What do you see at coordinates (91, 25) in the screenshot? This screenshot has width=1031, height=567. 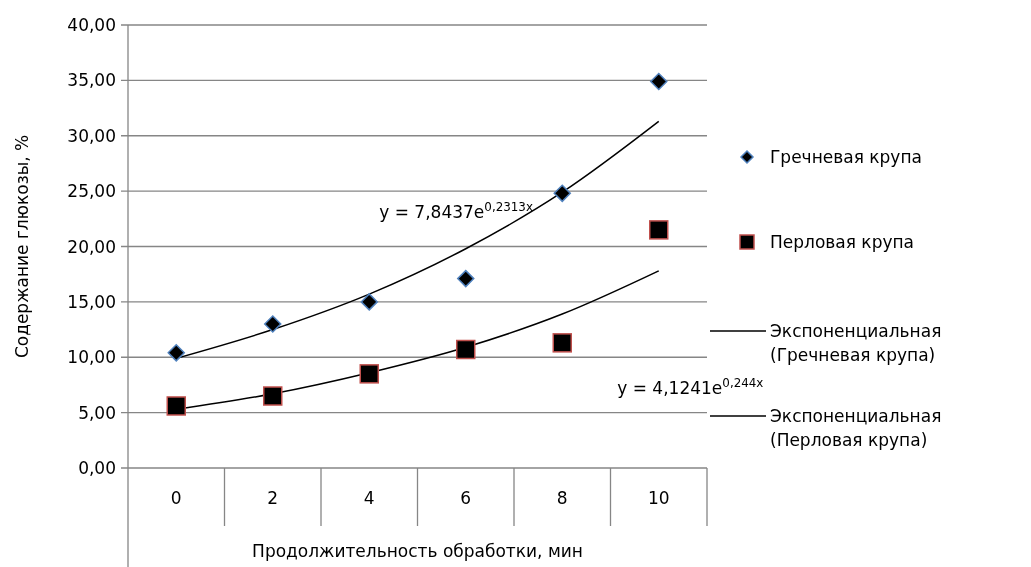 I see `y-tick-label: 40,00` at bounding box center [91, 25].